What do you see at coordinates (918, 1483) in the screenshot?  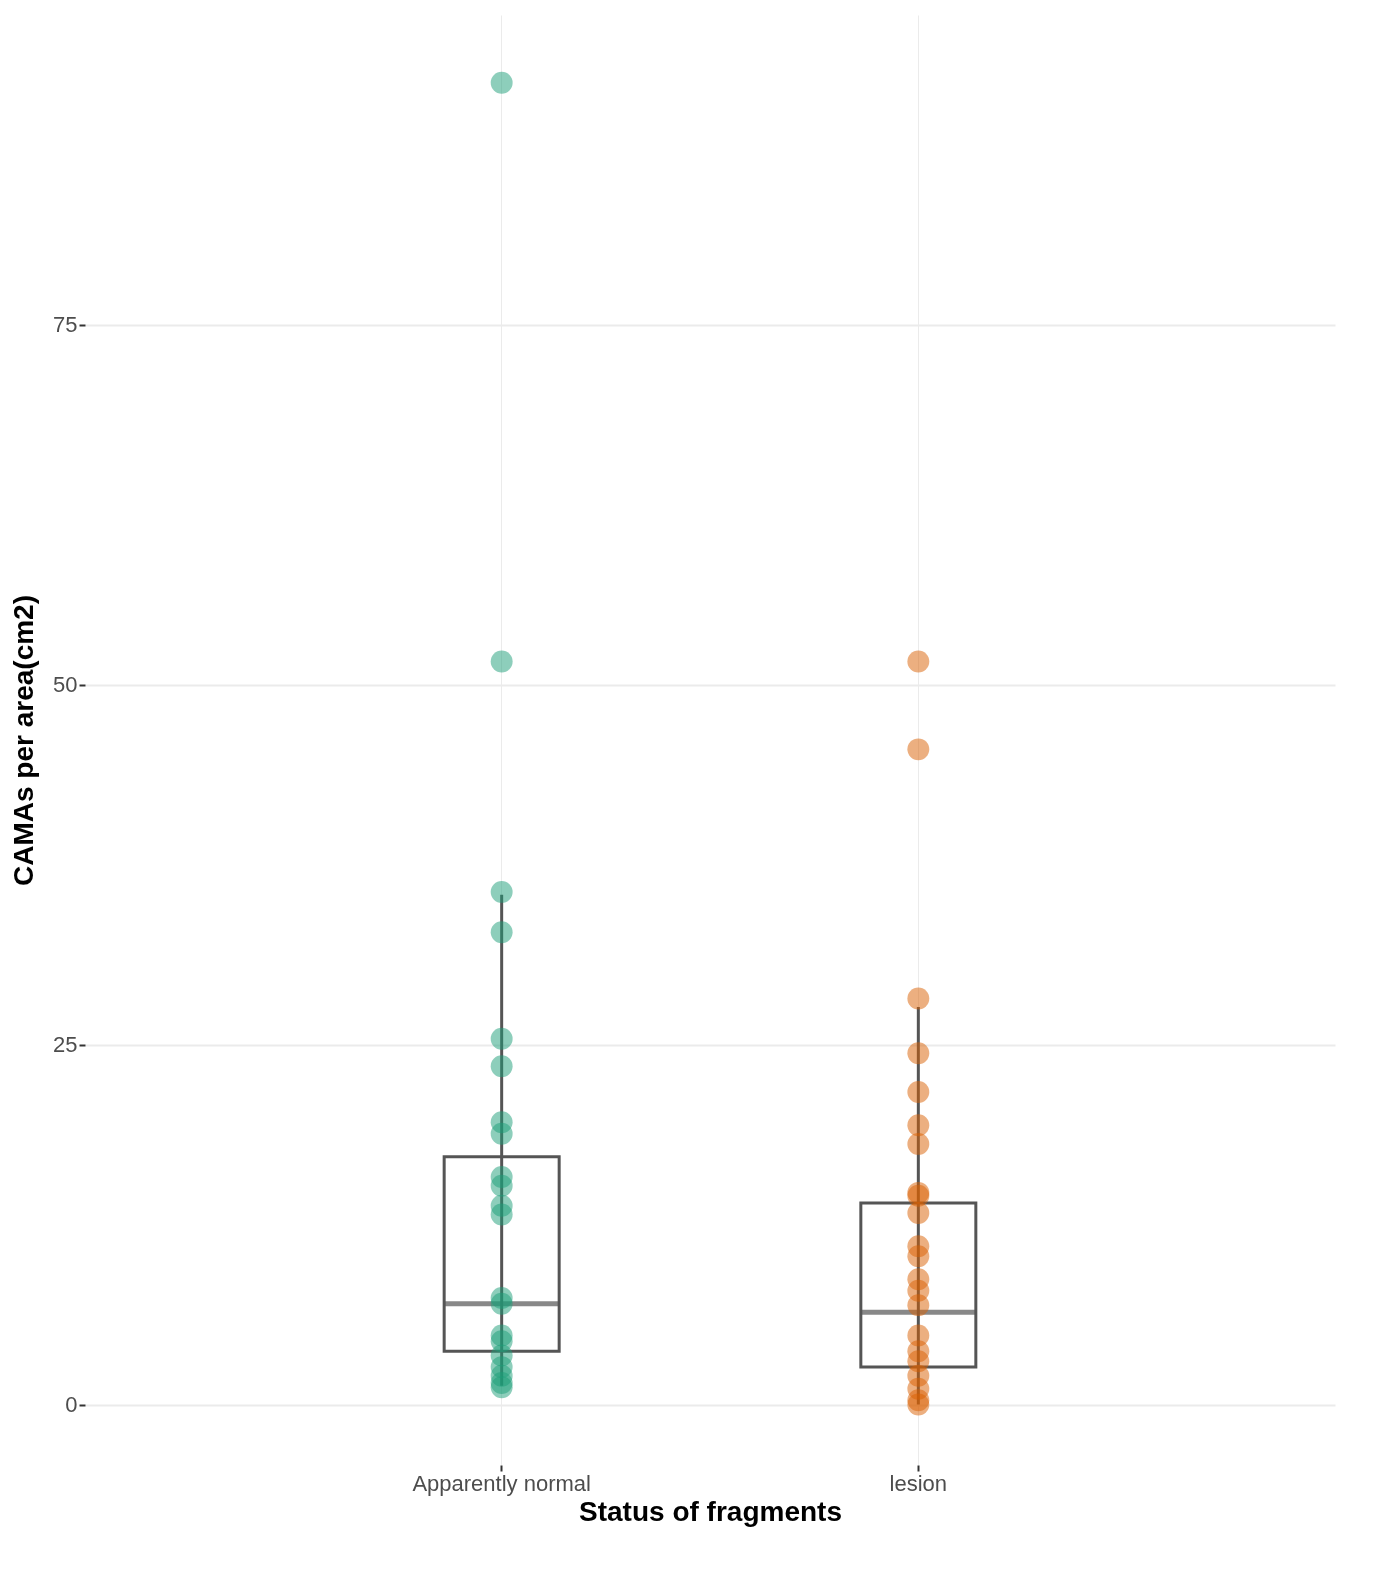 I see `x-tick-label: lesion` at bounding box center [918, 1483].